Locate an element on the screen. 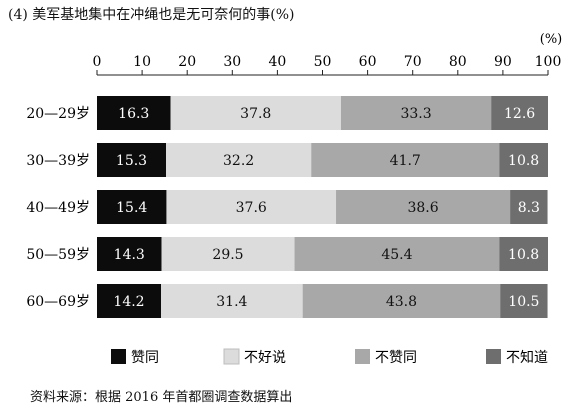 This screenshot has height=414, width=580. source-note: 资料来源：根据 2016 年首都圈调查数据算出 is located at coordinates (161, 397).